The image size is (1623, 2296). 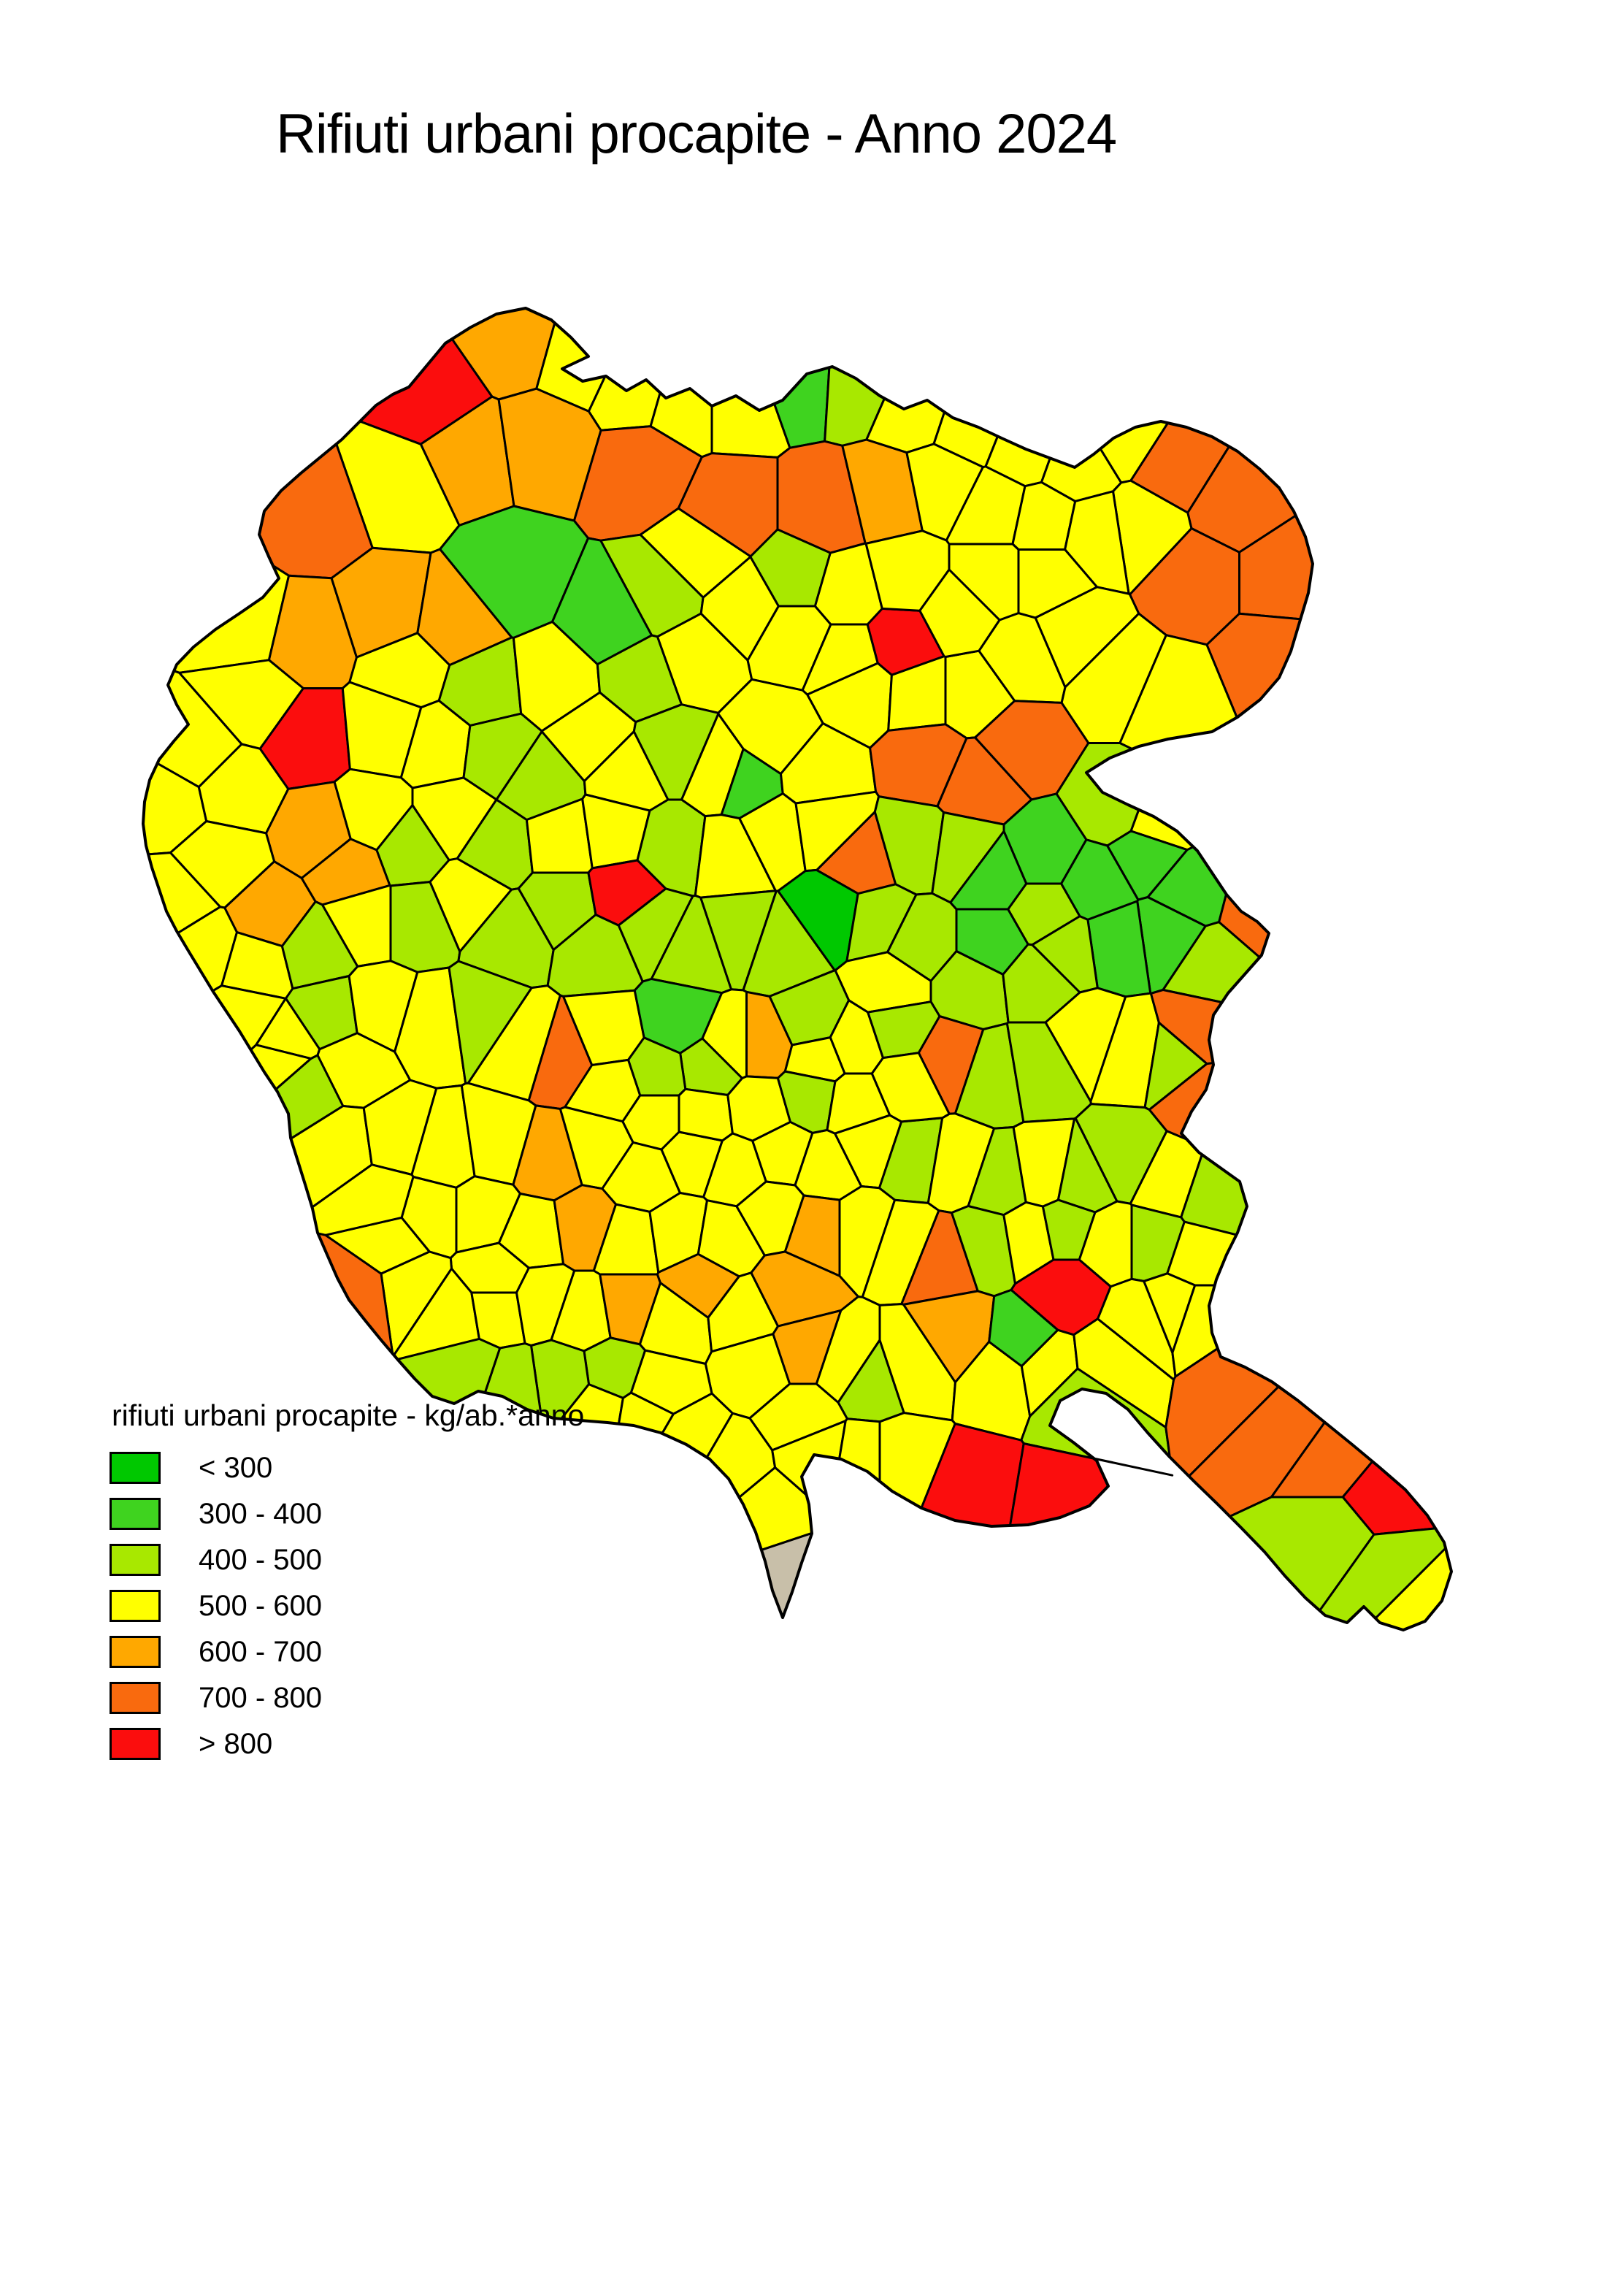 I want to click on legend-row: 300 - 400, so click(x=347, y=1514).